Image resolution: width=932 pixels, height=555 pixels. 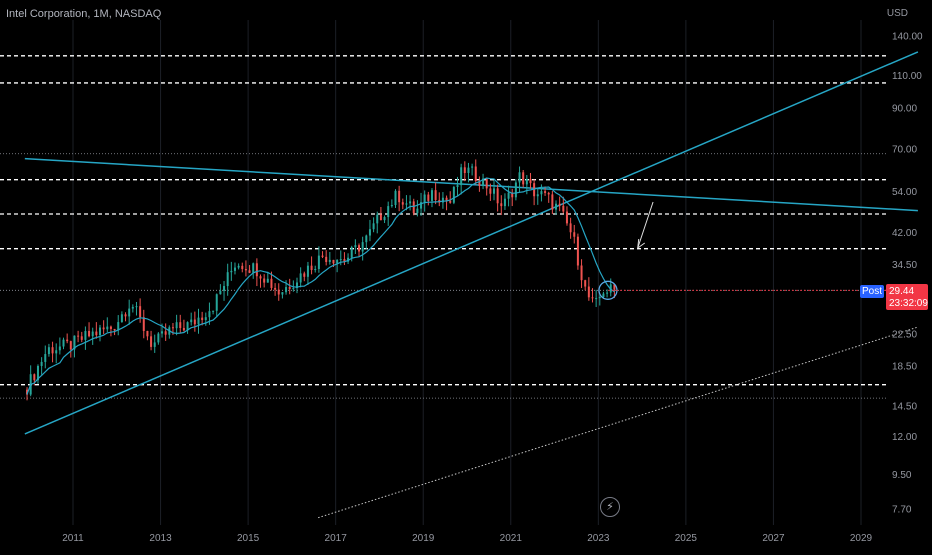 What do you see at coordinates (742, 250) in the screenshot?
I see `annotations` at bounding box center [742, 250].